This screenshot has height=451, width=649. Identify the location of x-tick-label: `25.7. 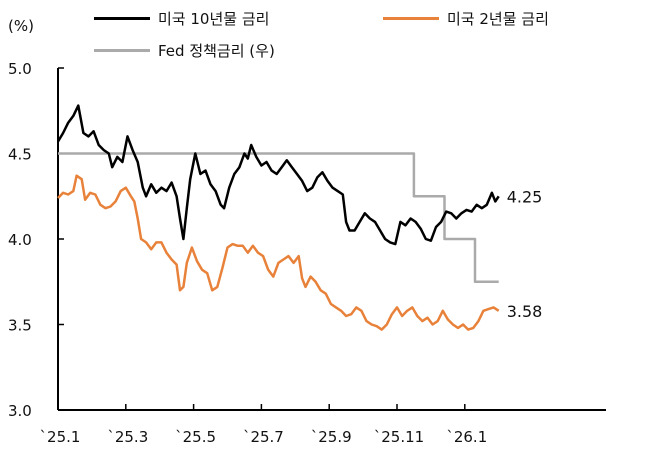
(263, 437).